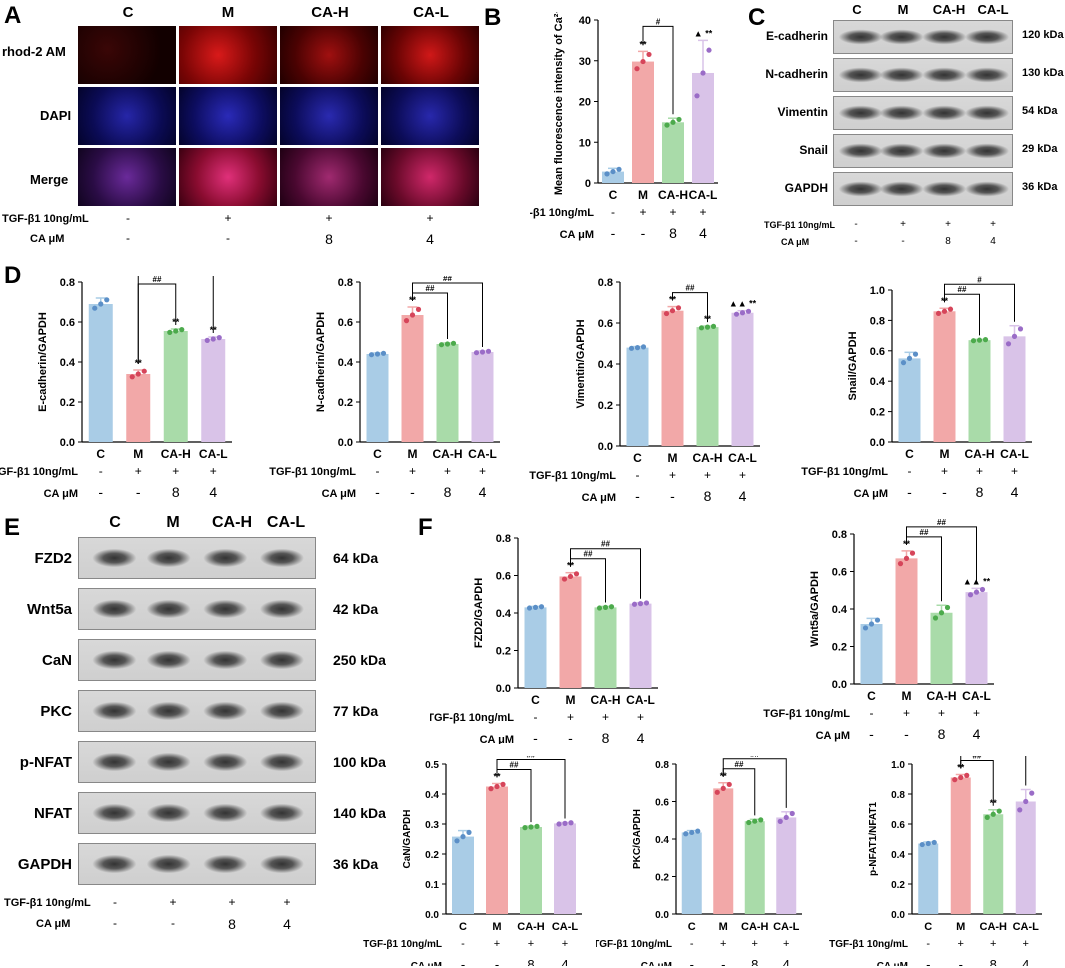  What do you see at coordinates (56, 115) in the screenshot?
I see `row-label-dapi: DAPI` at bounding box center [56, 115].